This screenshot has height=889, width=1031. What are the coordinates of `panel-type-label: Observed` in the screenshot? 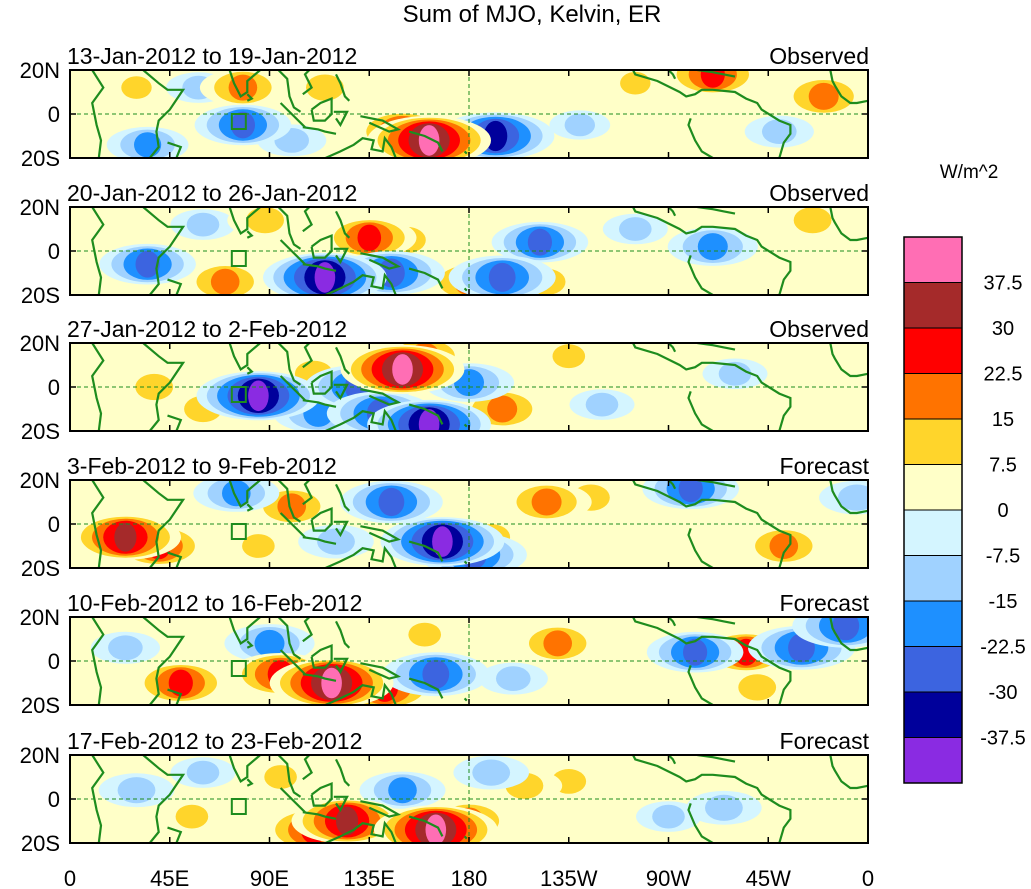 It's located at (819, 329).